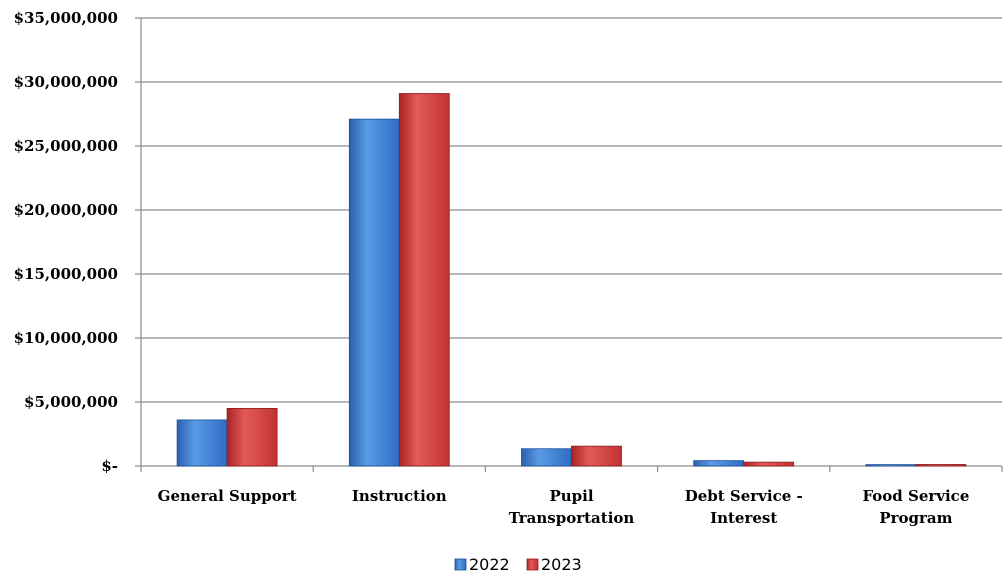 The height and width of the screenshot is (576, 1008). Describe the element at coordinates (744, 507) in the screenshot. I see `x-tick-label: Debt Service - Interest` at that location.